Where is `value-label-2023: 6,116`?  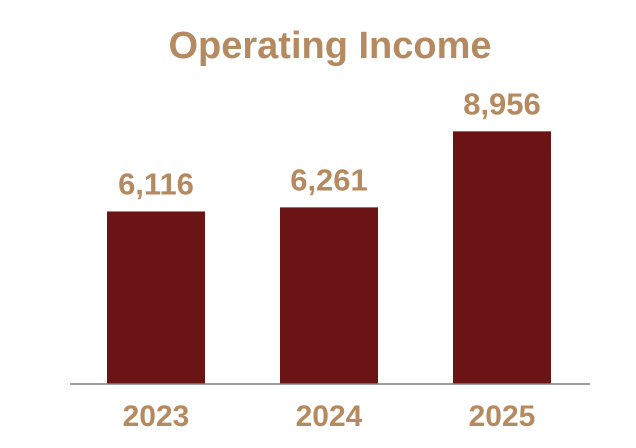
value-label-2023: 6,116 is located at coordinates (156, 183).